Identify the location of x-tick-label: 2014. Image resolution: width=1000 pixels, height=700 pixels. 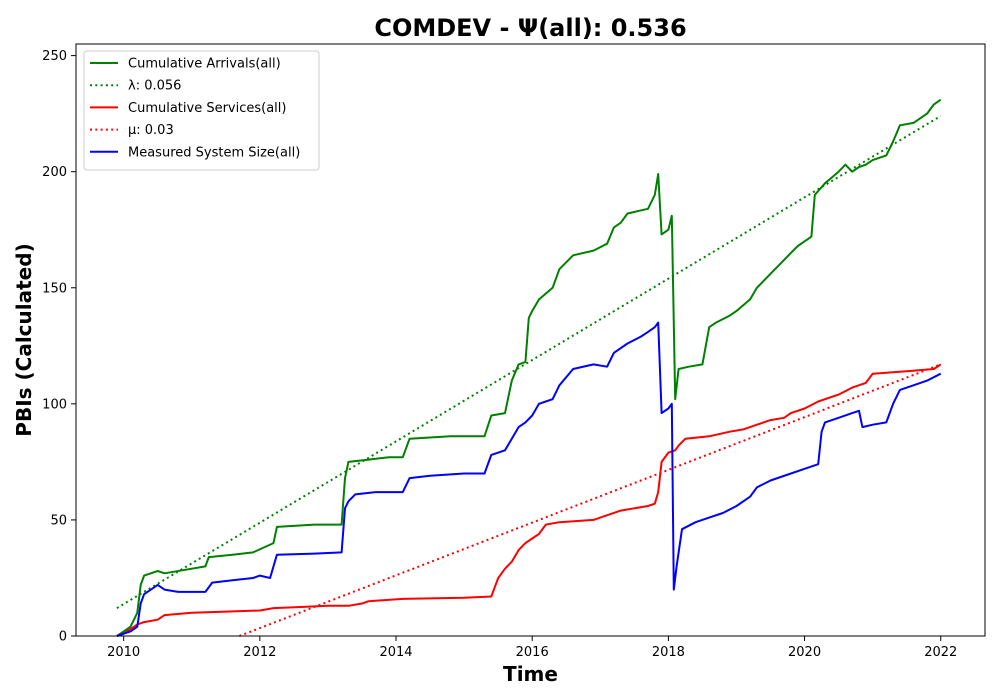
(395, 652).